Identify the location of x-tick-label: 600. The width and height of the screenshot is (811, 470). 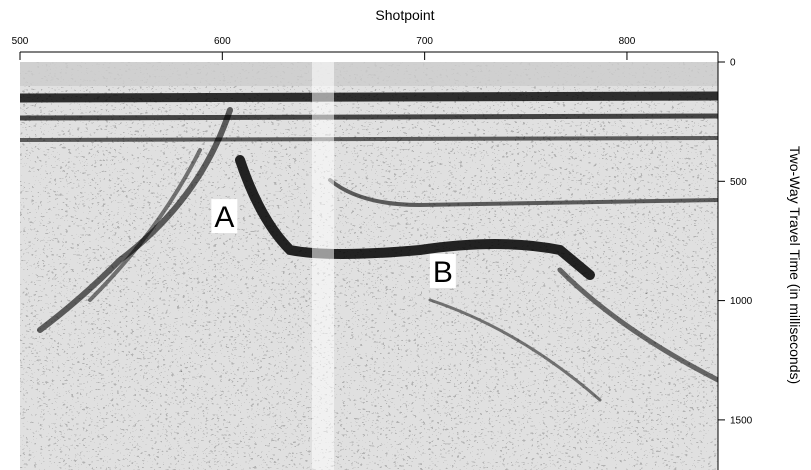
(222, 41).